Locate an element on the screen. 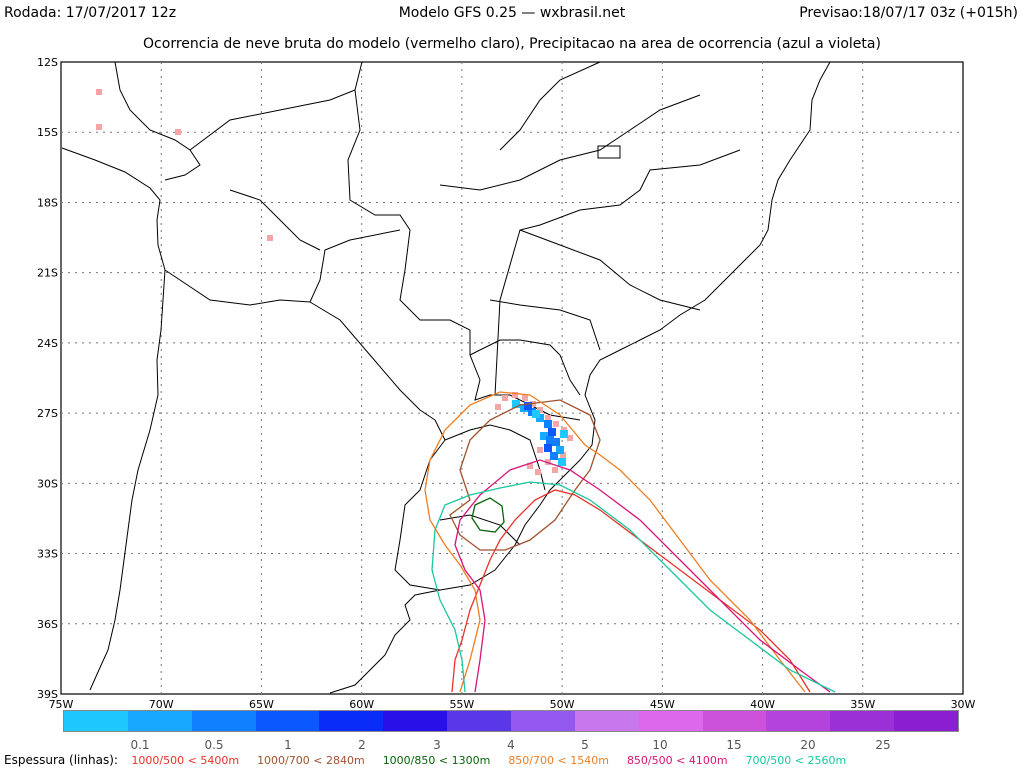  longitude-label: 65W is located at coordinates (261, 704).